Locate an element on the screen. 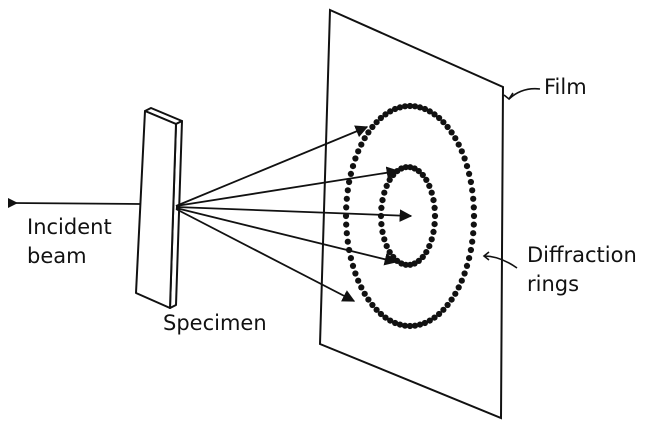 This screenshot has width=654, height=426. ray-outer-bottom is located at coordinates (265, 255).